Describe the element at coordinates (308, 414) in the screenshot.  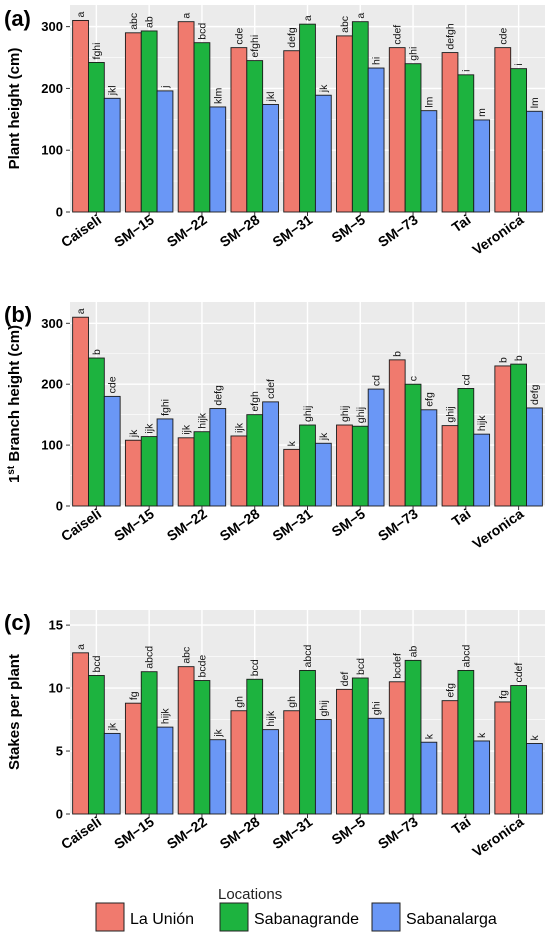
I see `bar-label-sm-31-sabanagrande: ghij` at that location.